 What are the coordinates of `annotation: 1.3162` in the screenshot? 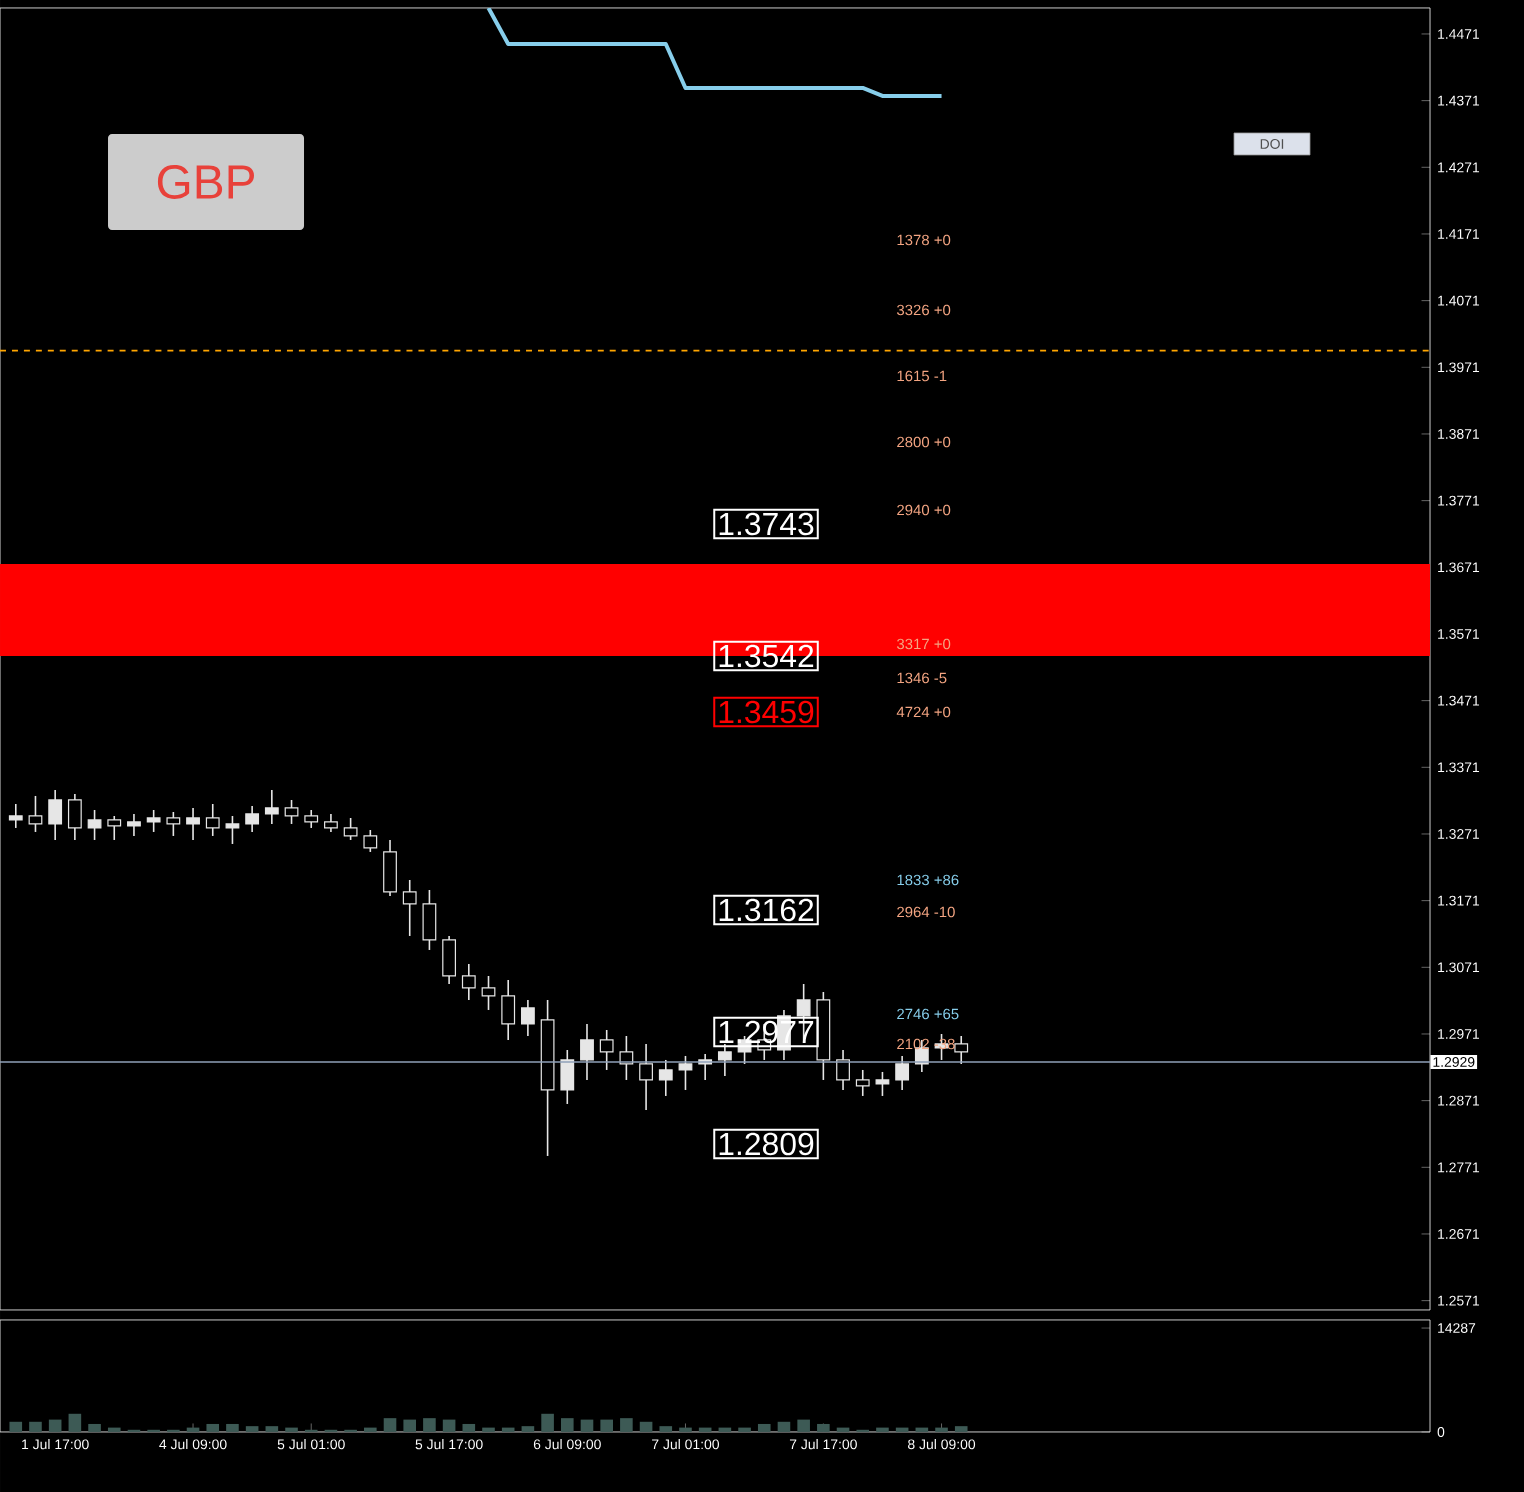 It's located at (766, 910).